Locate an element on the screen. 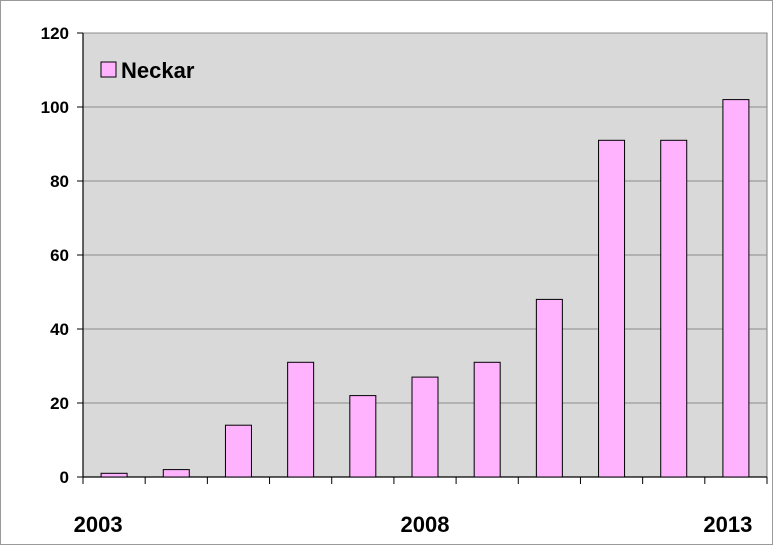  bar-2005 is located at coordinates (238, 451).